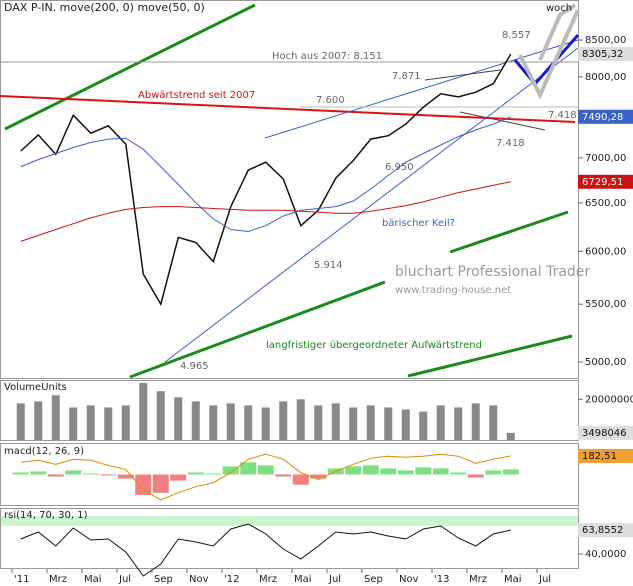 This screenshot has height=586, width=633. What do you see at coordinates (605, 203) in the screenshot?
I see `y-tick-label: 6500,00` at bounding box center [605, 203].